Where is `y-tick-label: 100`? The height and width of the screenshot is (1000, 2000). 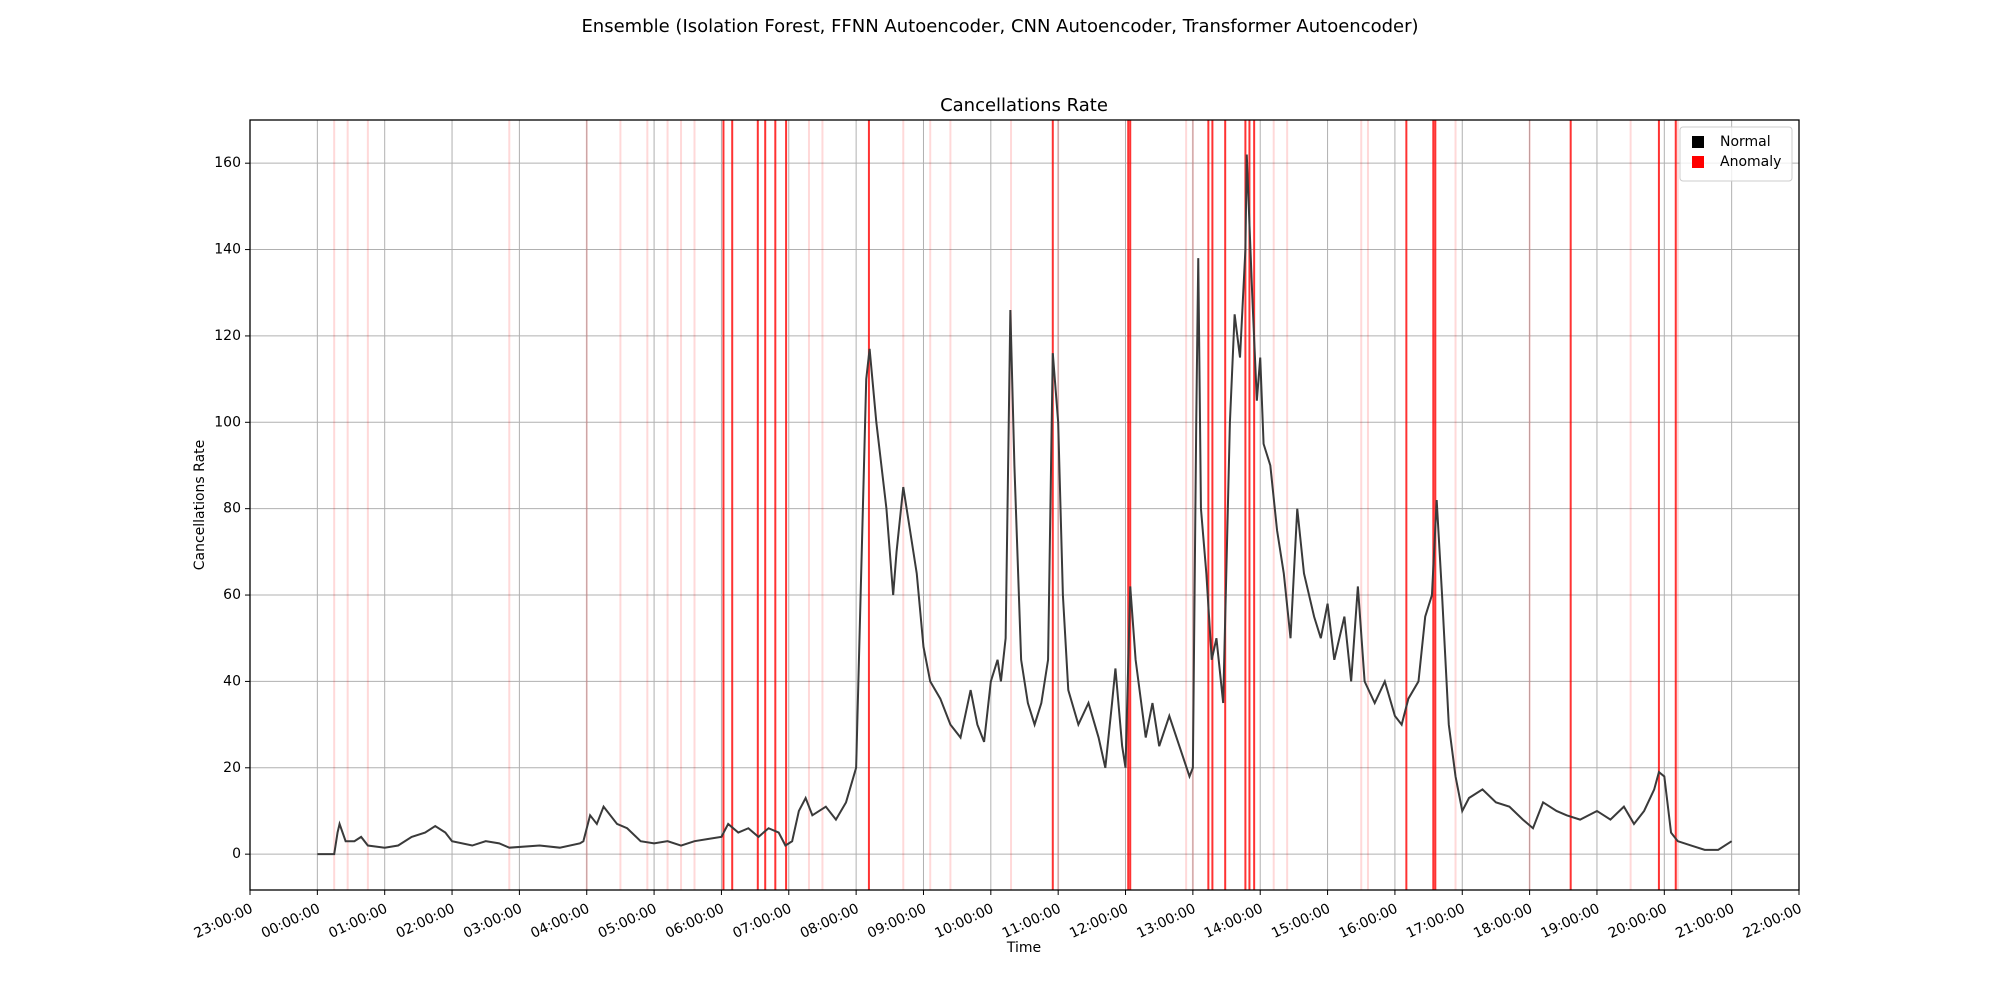
y-tick-label: 100 is located at coordinates (227, 422).